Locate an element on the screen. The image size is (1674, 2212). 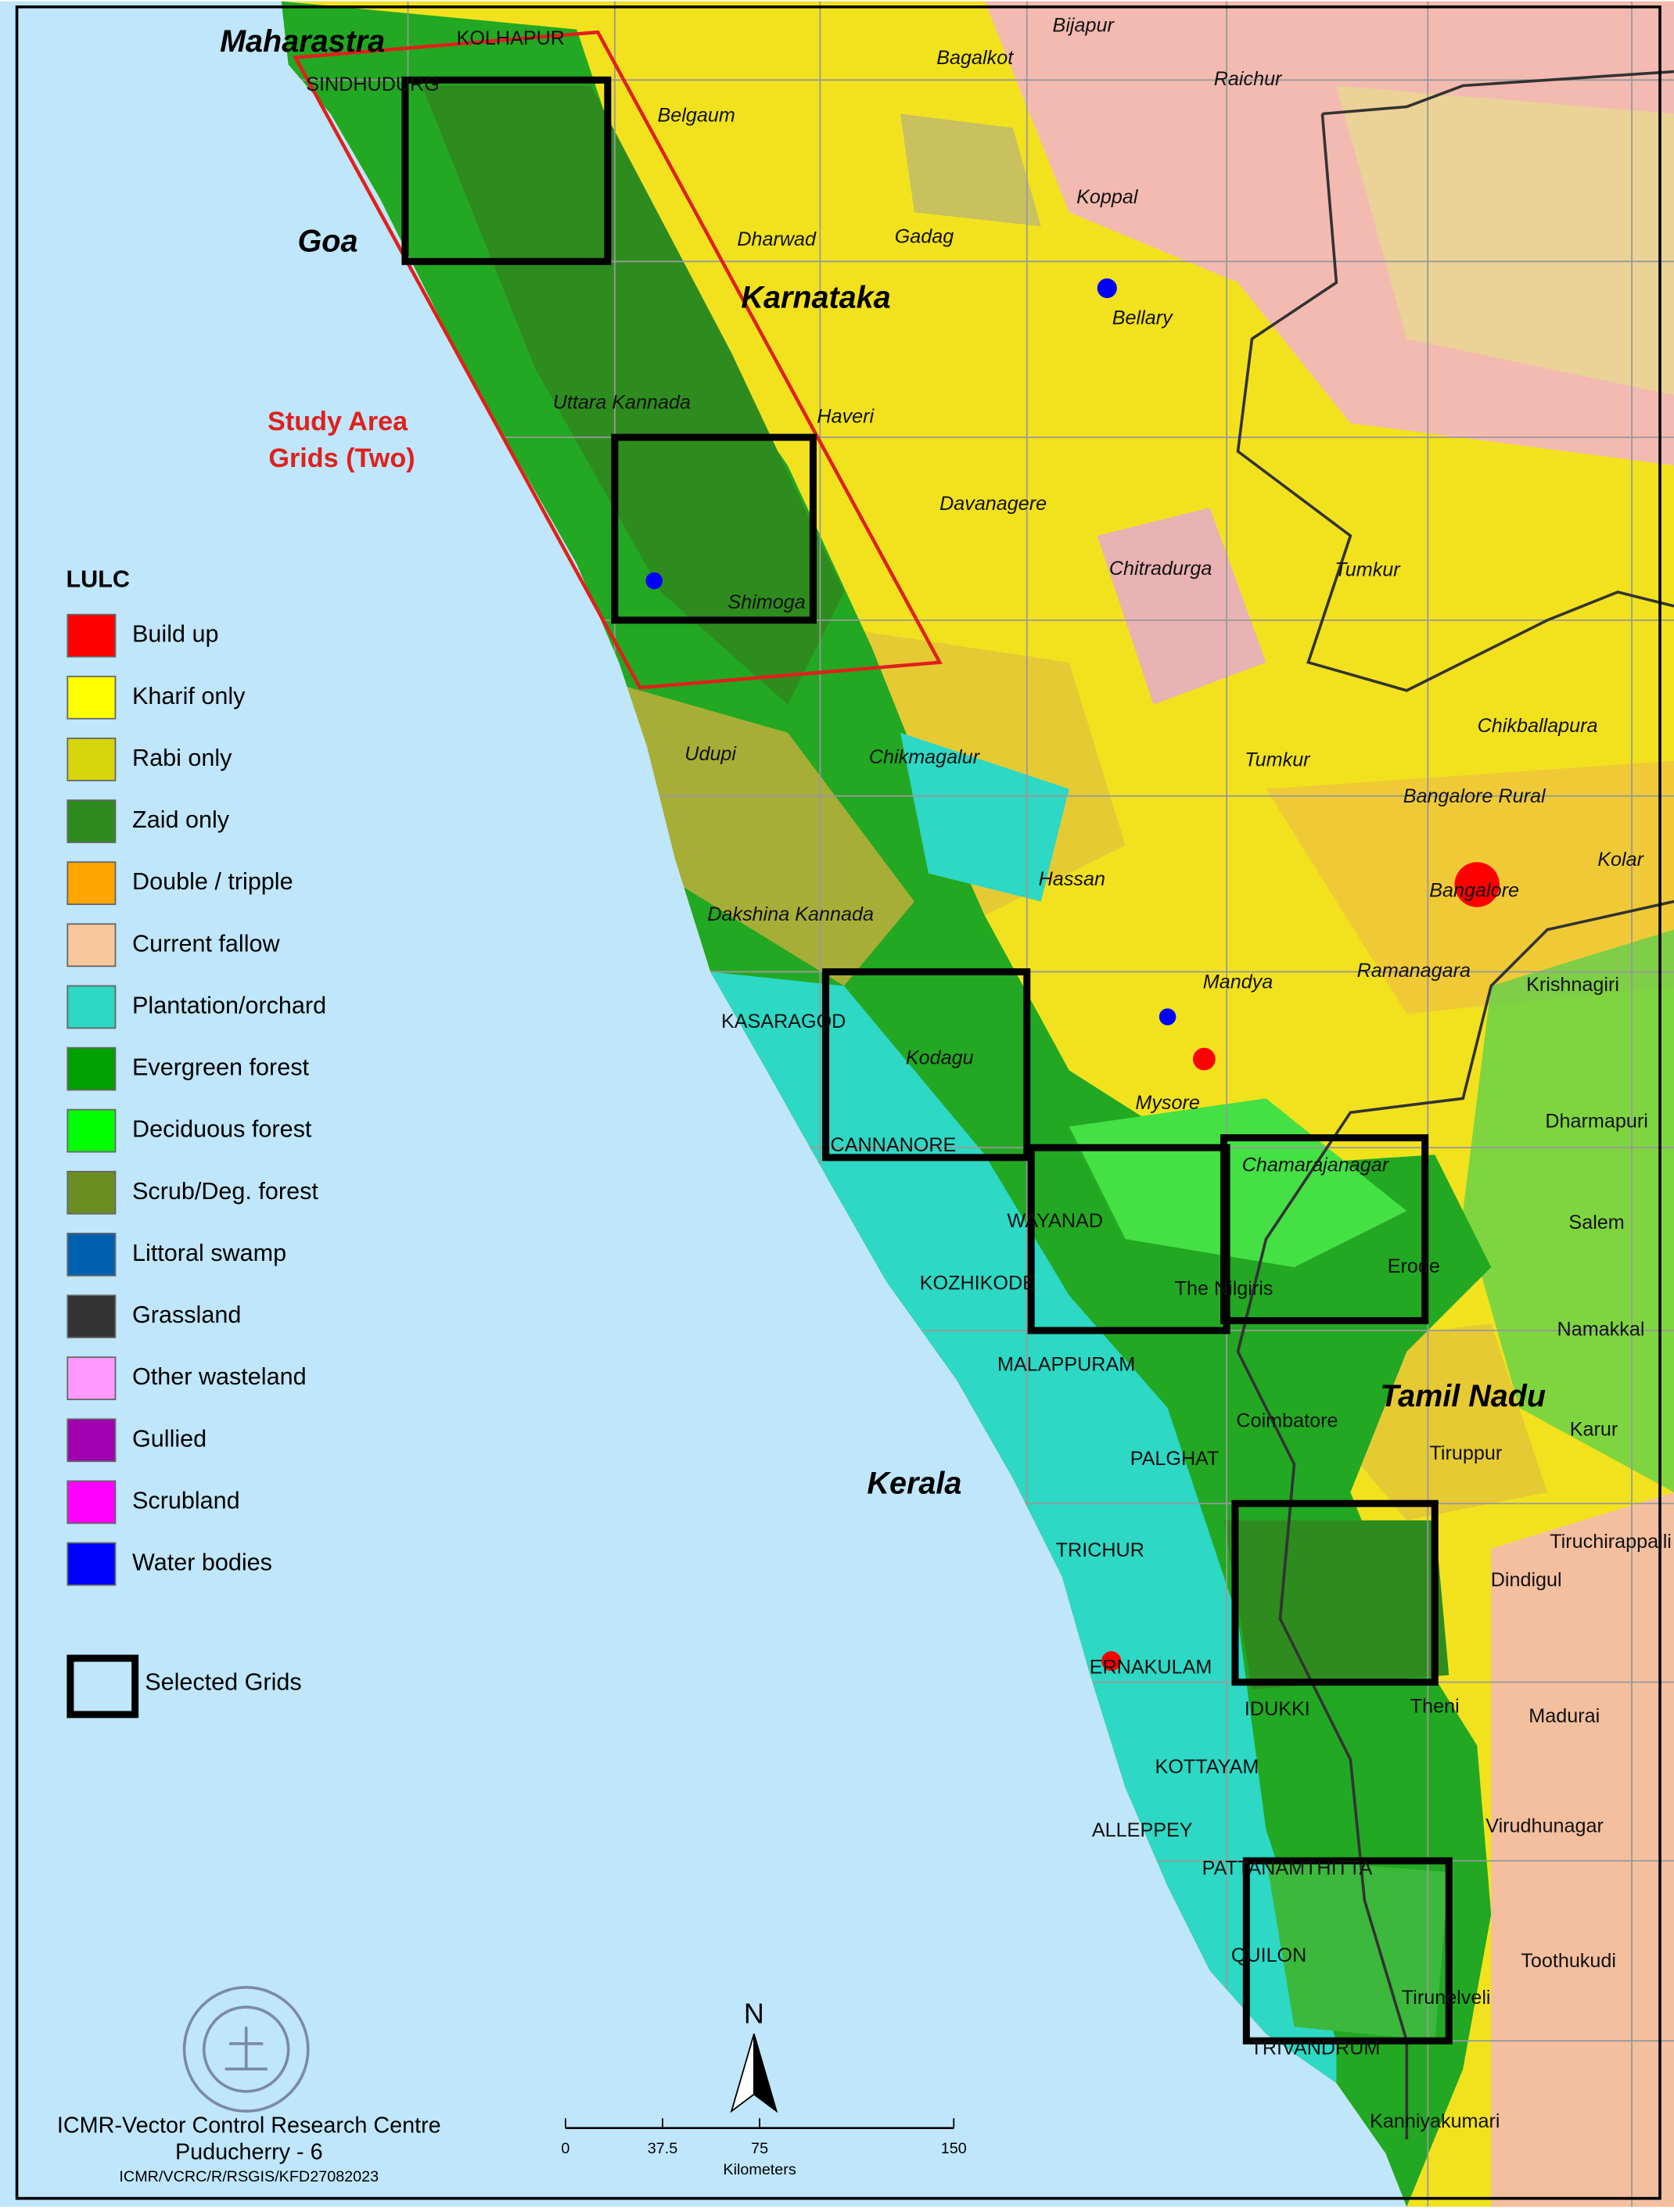
legend-label: Kharif only is located at coordinates (189, 696).